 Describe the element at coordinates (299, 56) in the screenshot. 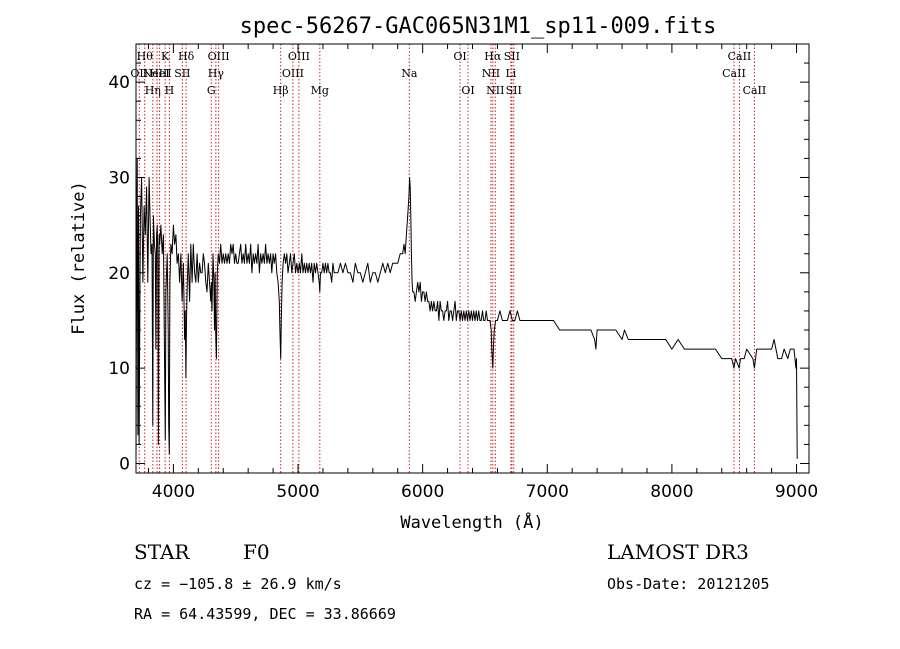

I see `line-label-14: OIII` at that location.